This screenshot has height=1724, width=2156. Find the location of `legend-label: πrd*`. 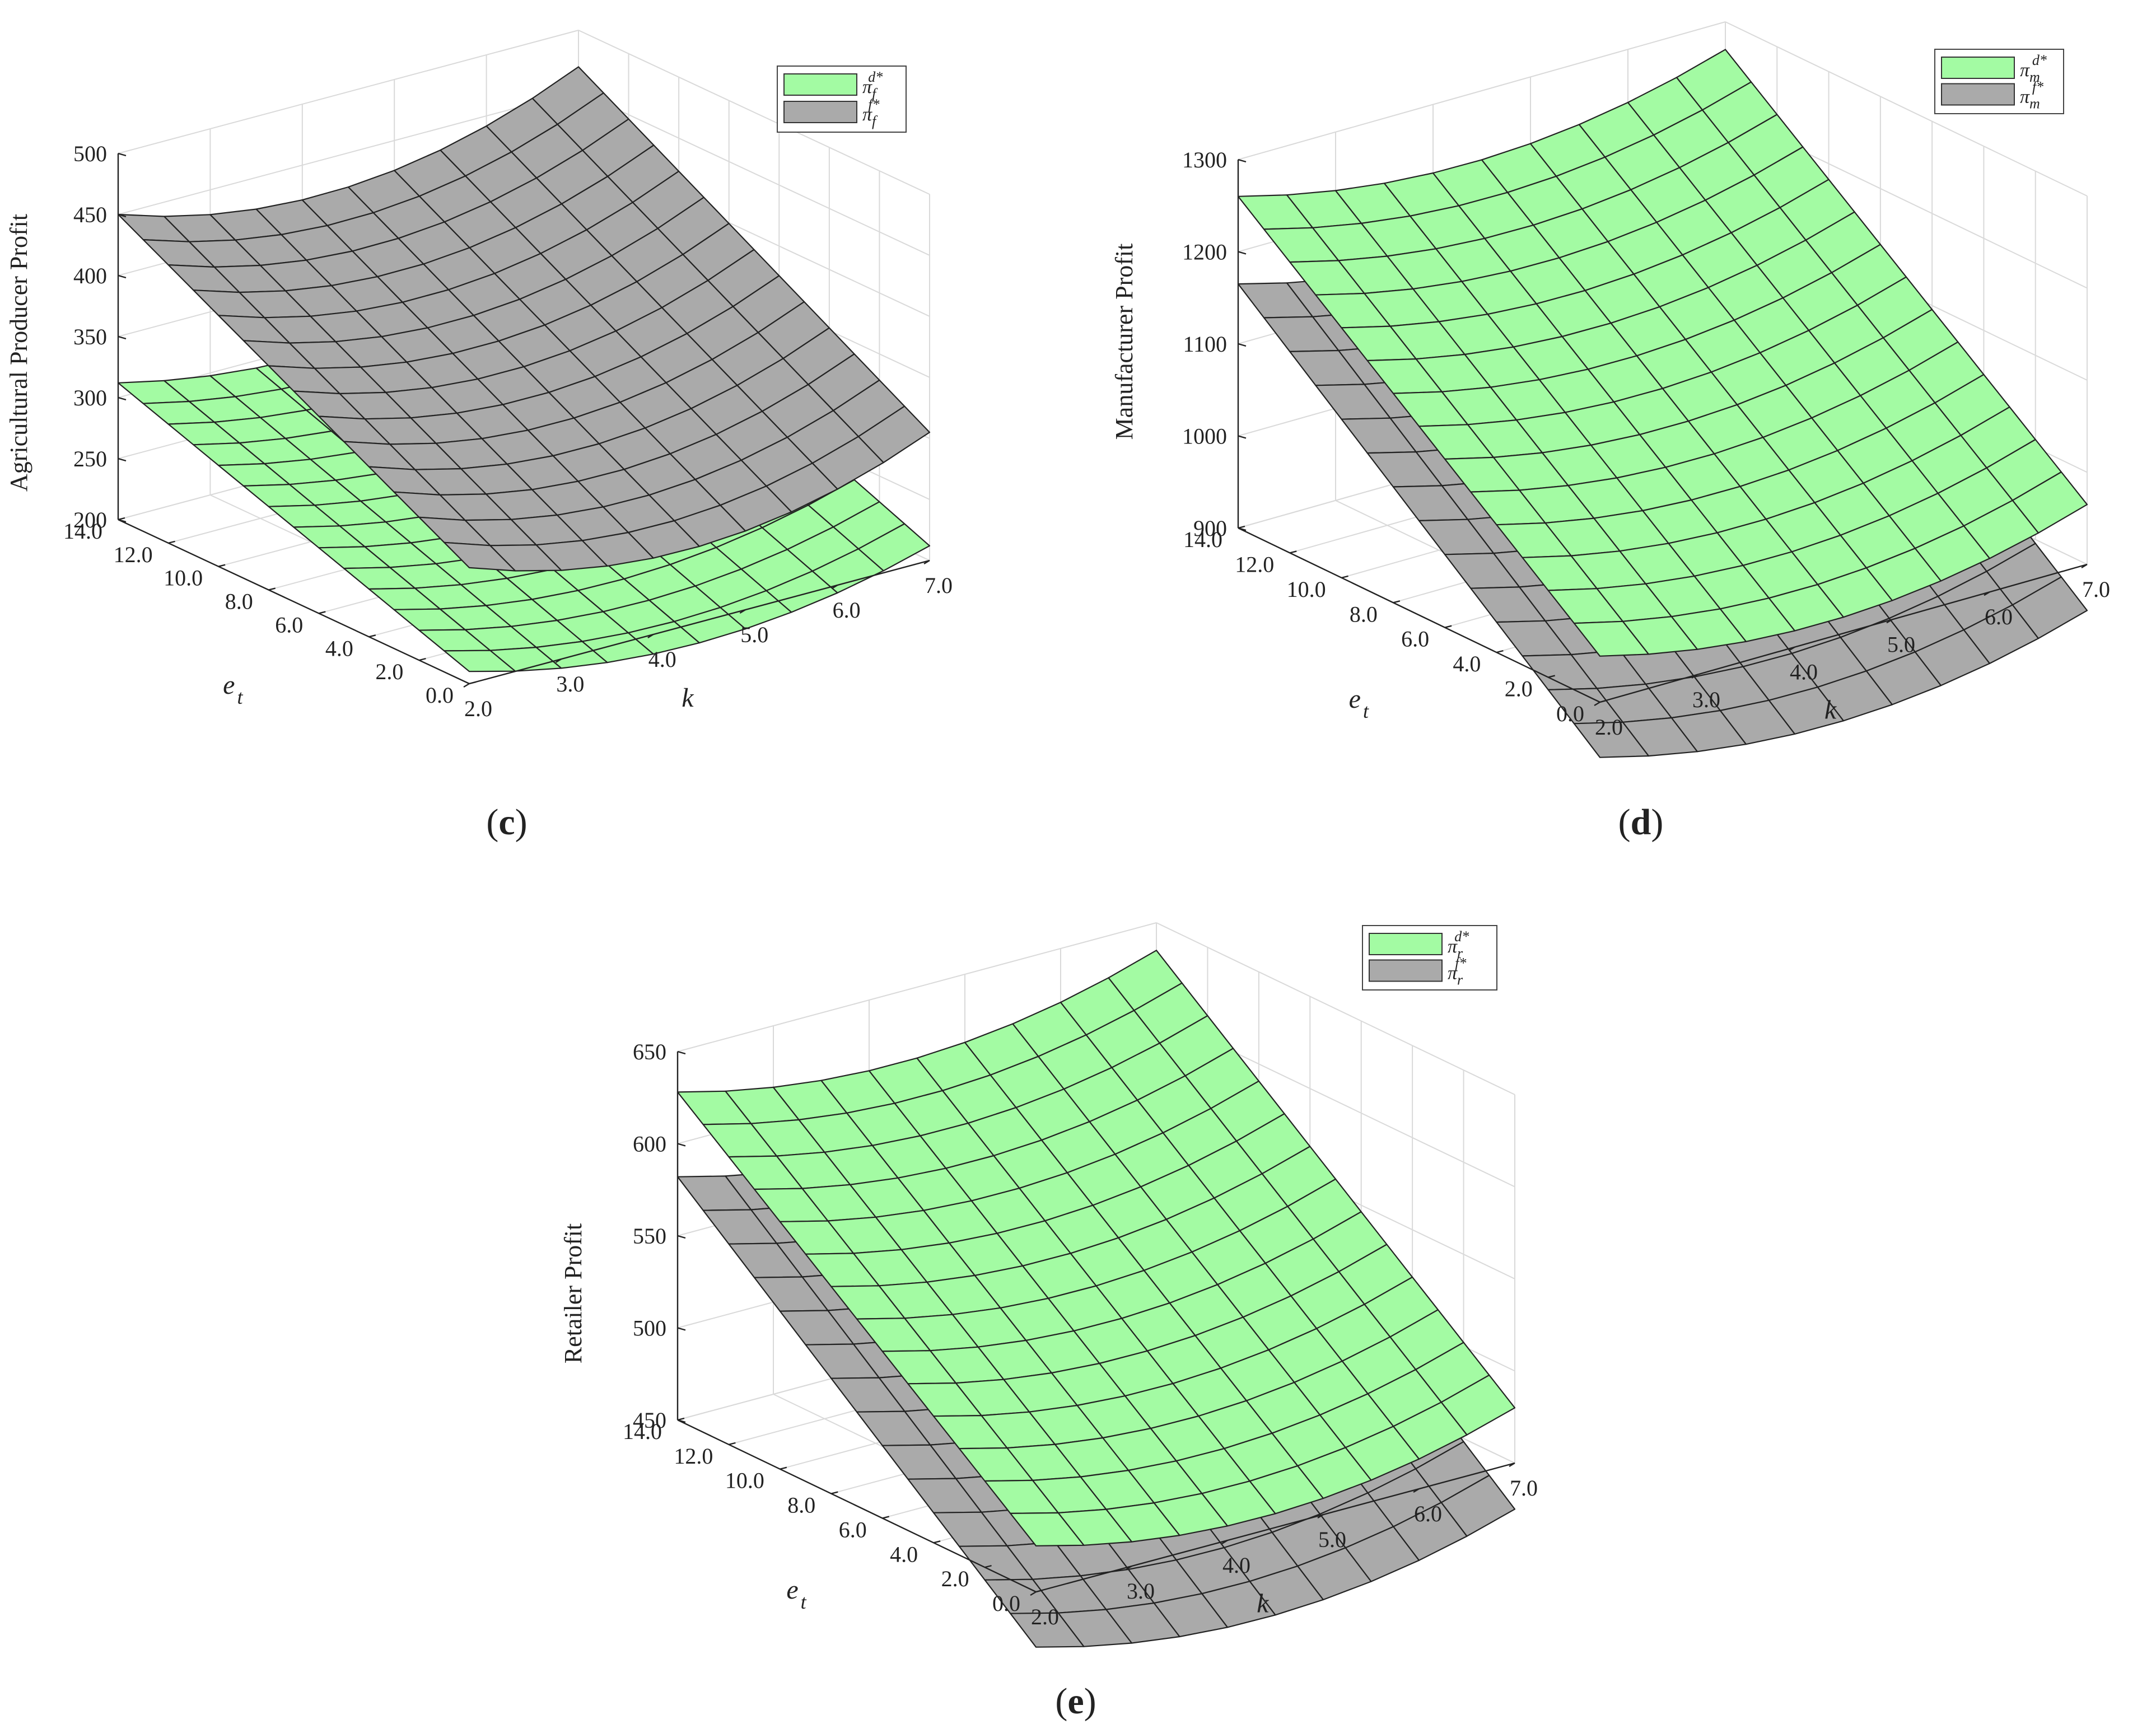

legend-label: πrd* is located at coordinates (1459, 944).